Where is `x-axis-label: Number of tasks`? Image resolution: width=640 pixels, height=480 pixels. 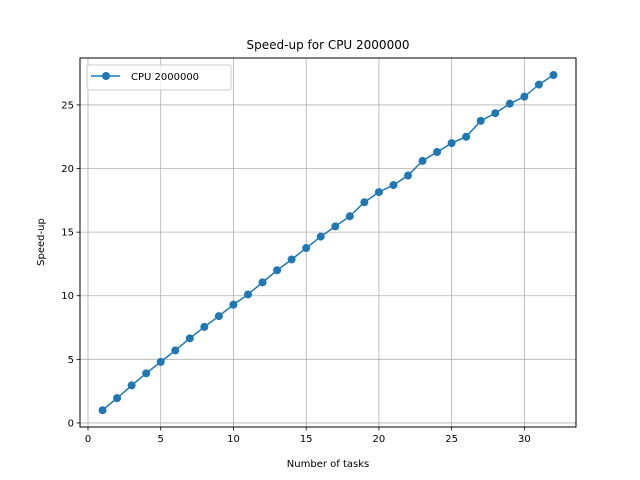
x-axis-label: Number of tasks is located at coordinates (328, 464).